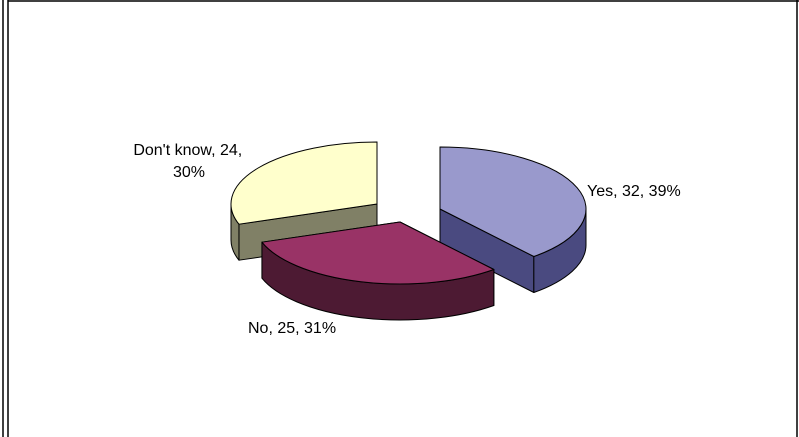  Describe the element at coordinates (513, 201) in the screenshot. I see `slice-top-yes` at that location.